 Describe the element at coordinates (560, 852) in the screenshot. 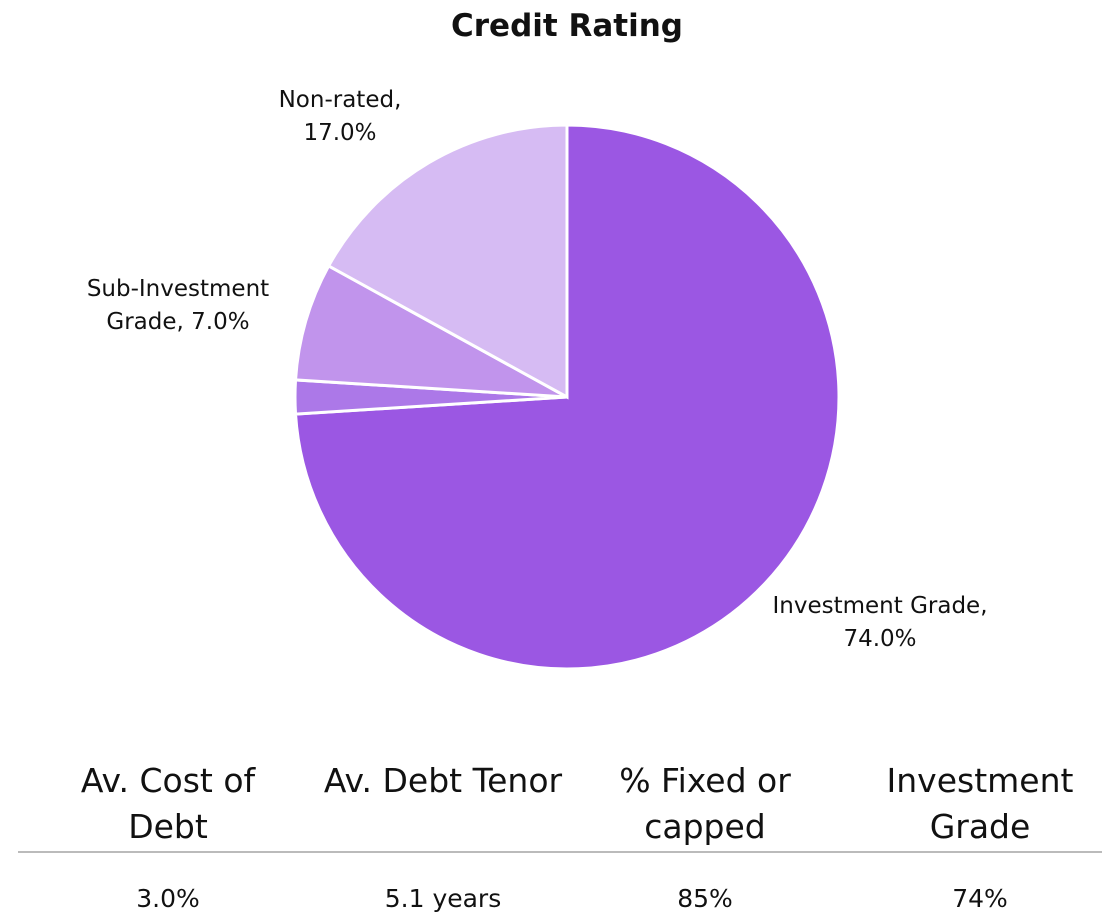

I see `table-rule` at that location.